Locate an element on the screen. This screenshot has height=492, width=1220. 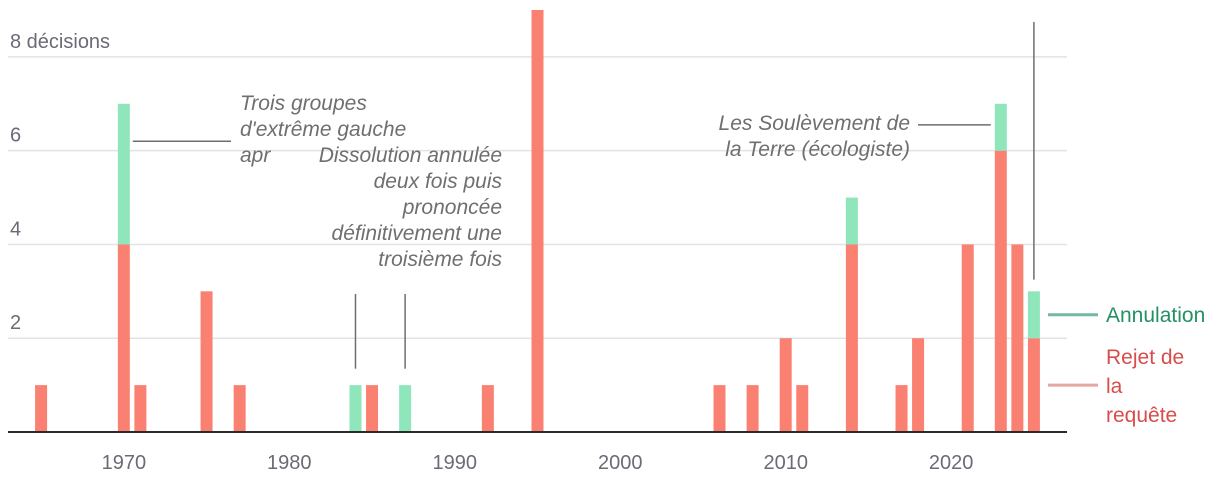
legend: Annulation Rejet de la requête is located at coordinates (1126, 365).